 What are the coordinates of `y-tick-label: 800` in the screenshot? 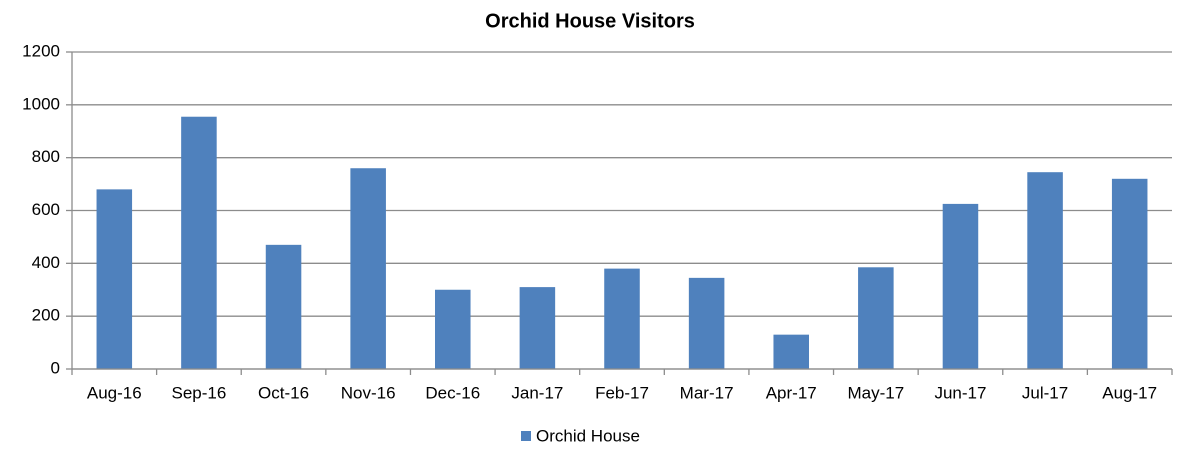 It's located at (46, 156).